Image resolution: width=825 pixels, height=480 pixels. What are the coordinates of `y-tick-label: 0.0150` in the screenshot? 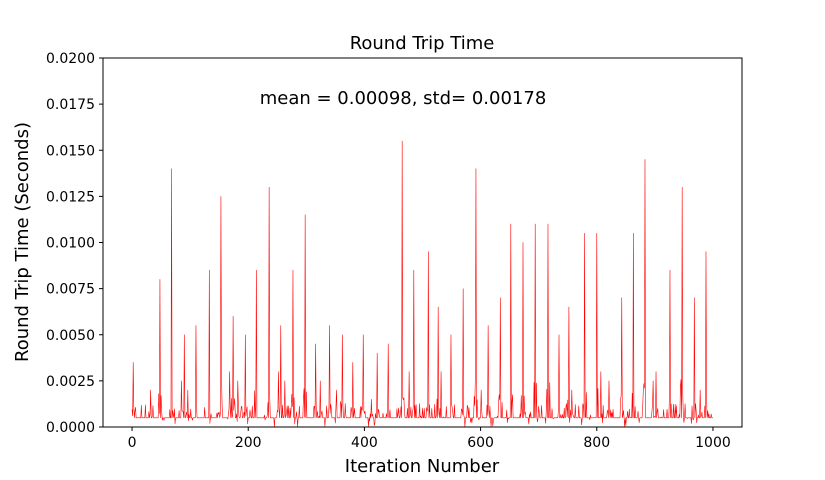 It's located at (70, 151).